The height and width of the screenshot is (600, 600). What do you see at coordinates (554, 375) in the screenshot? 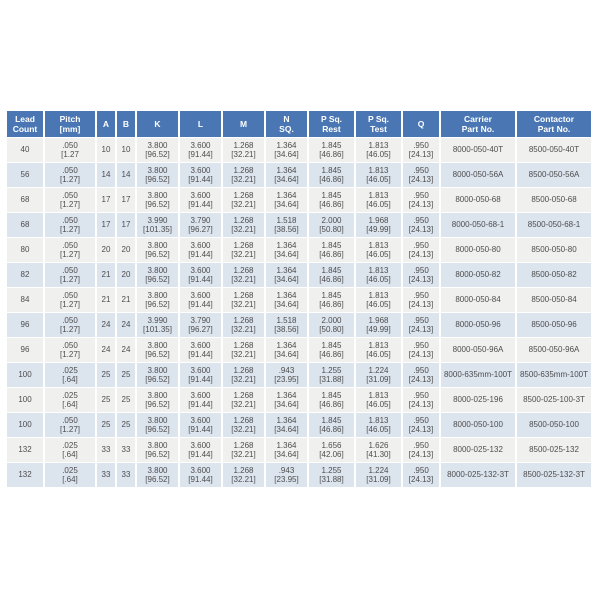
I see `table-cell-contactor-part-no: 8500-635mm-100T` at bounding box center [554, 375].